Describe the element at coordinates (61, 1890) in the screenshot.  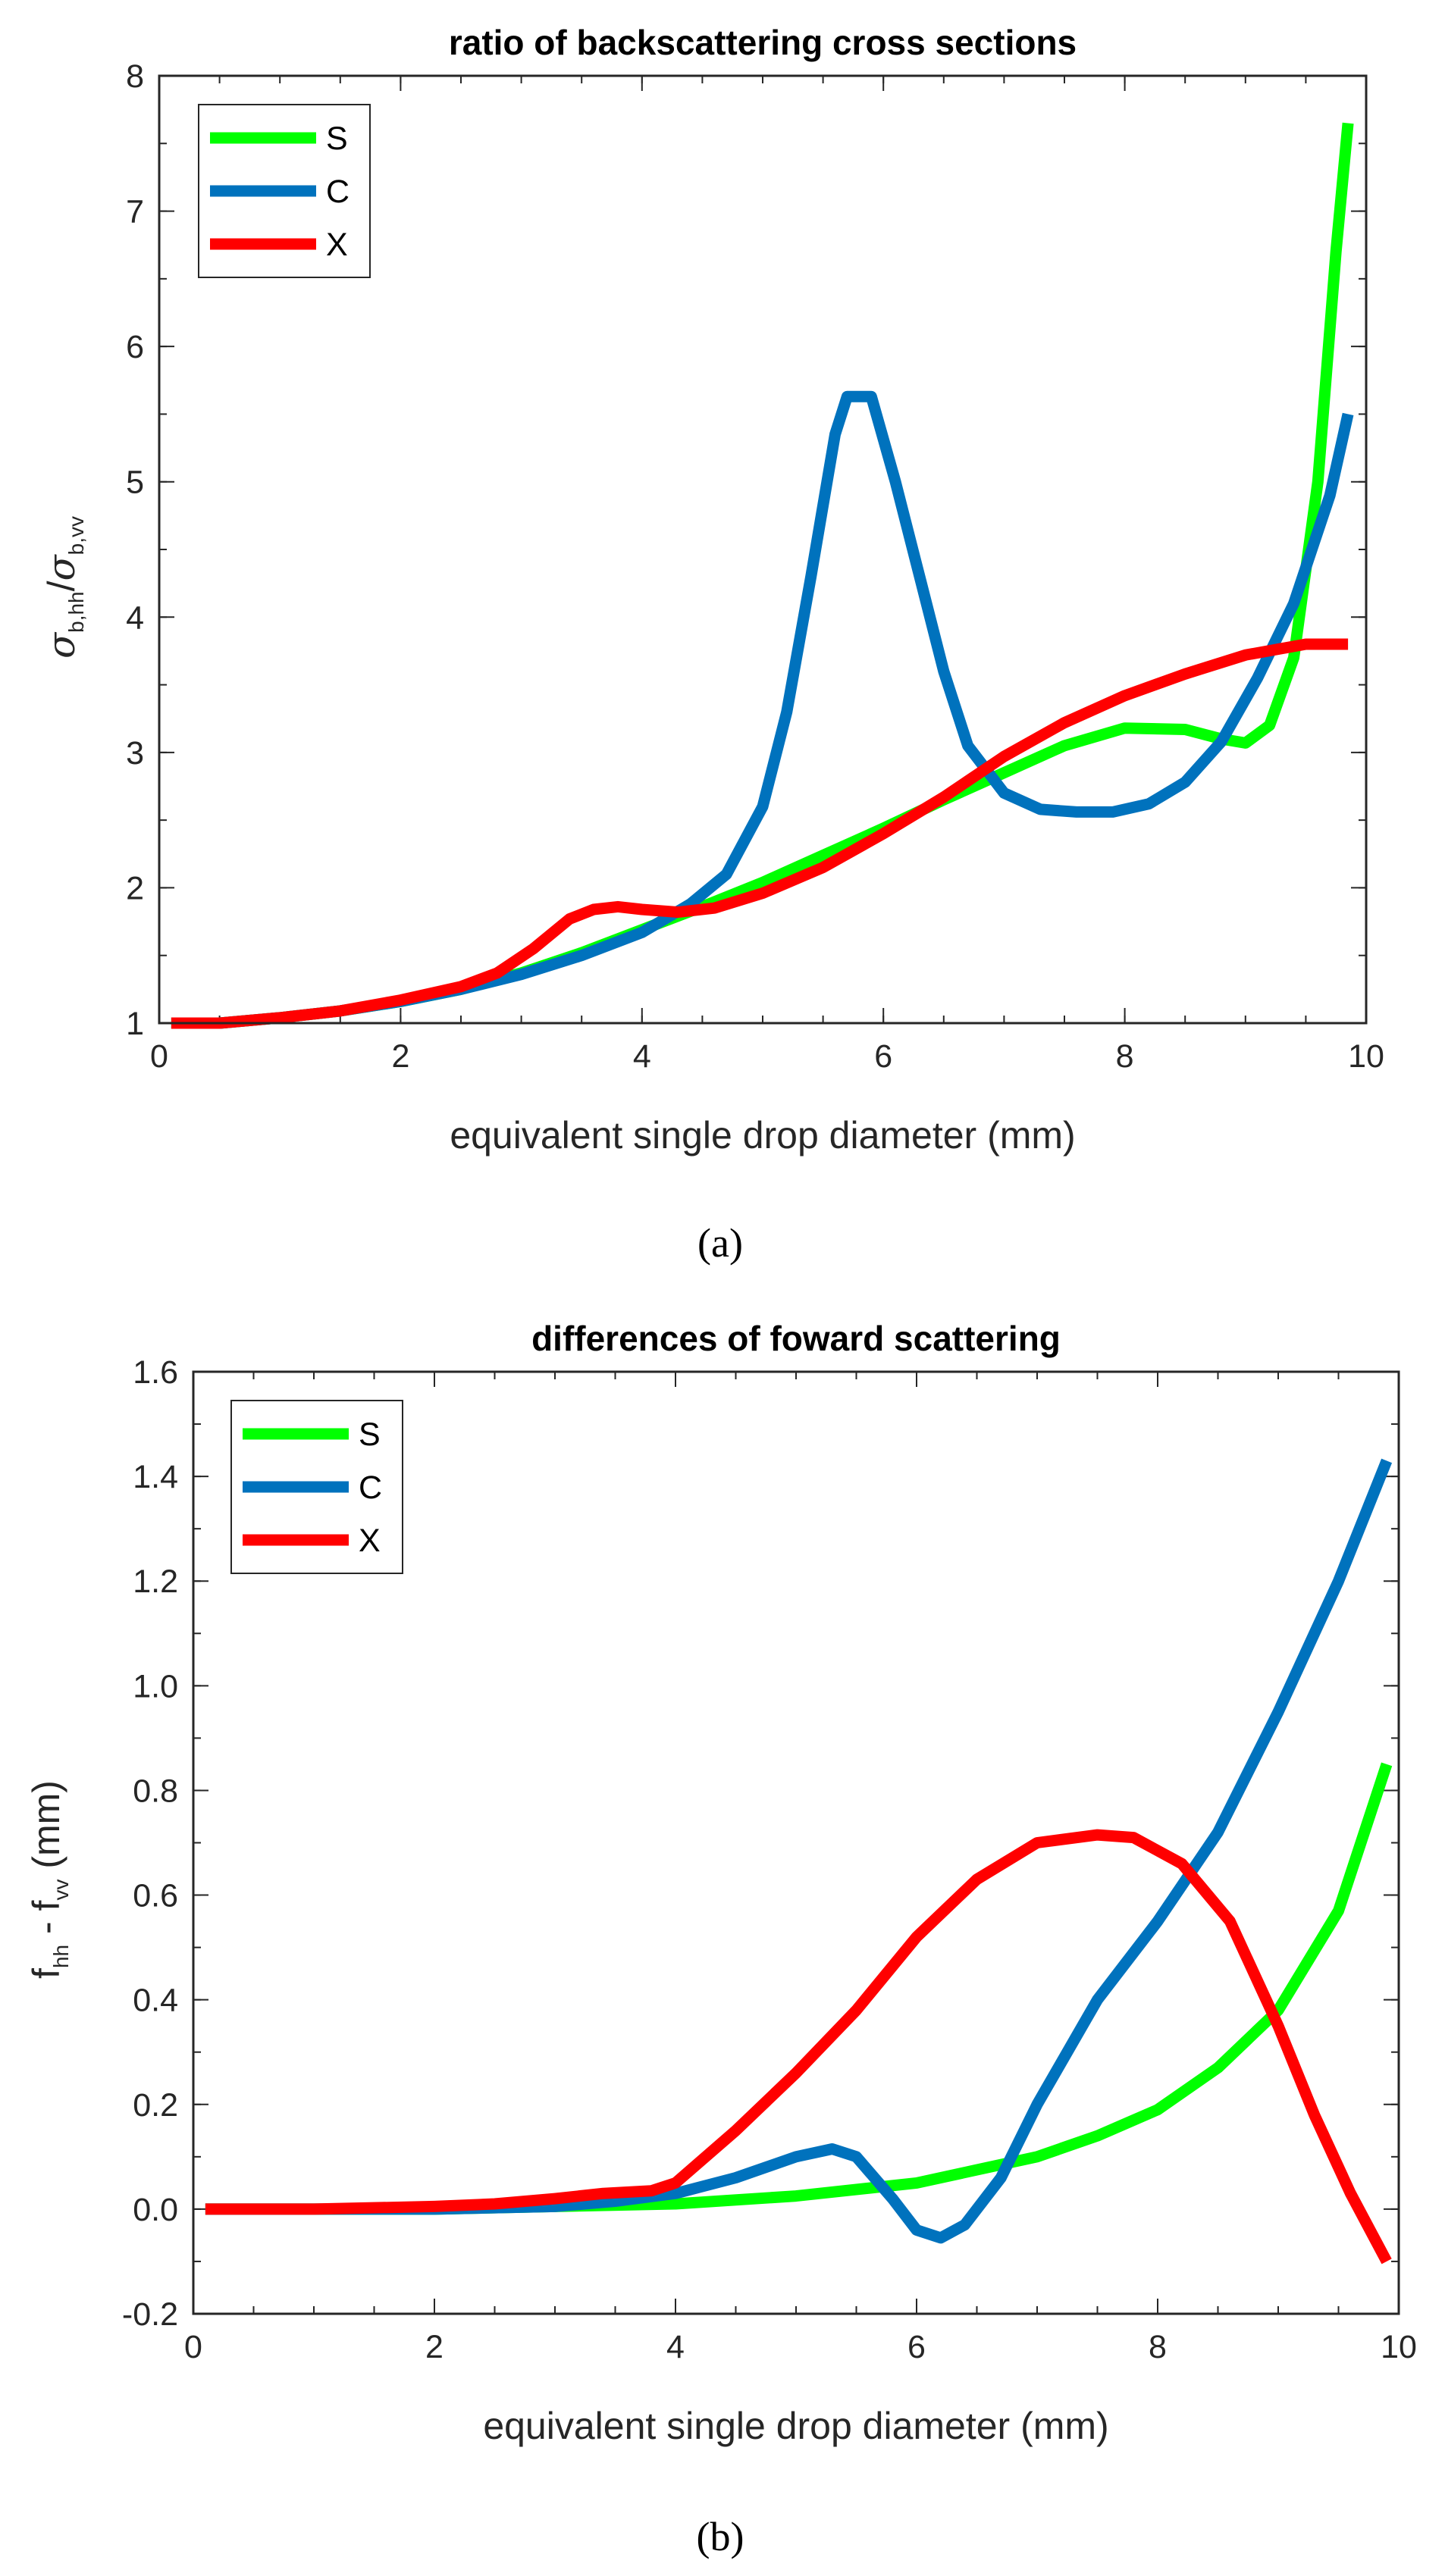
I see `chart-b-ylabel-sub2: vv` at that location.